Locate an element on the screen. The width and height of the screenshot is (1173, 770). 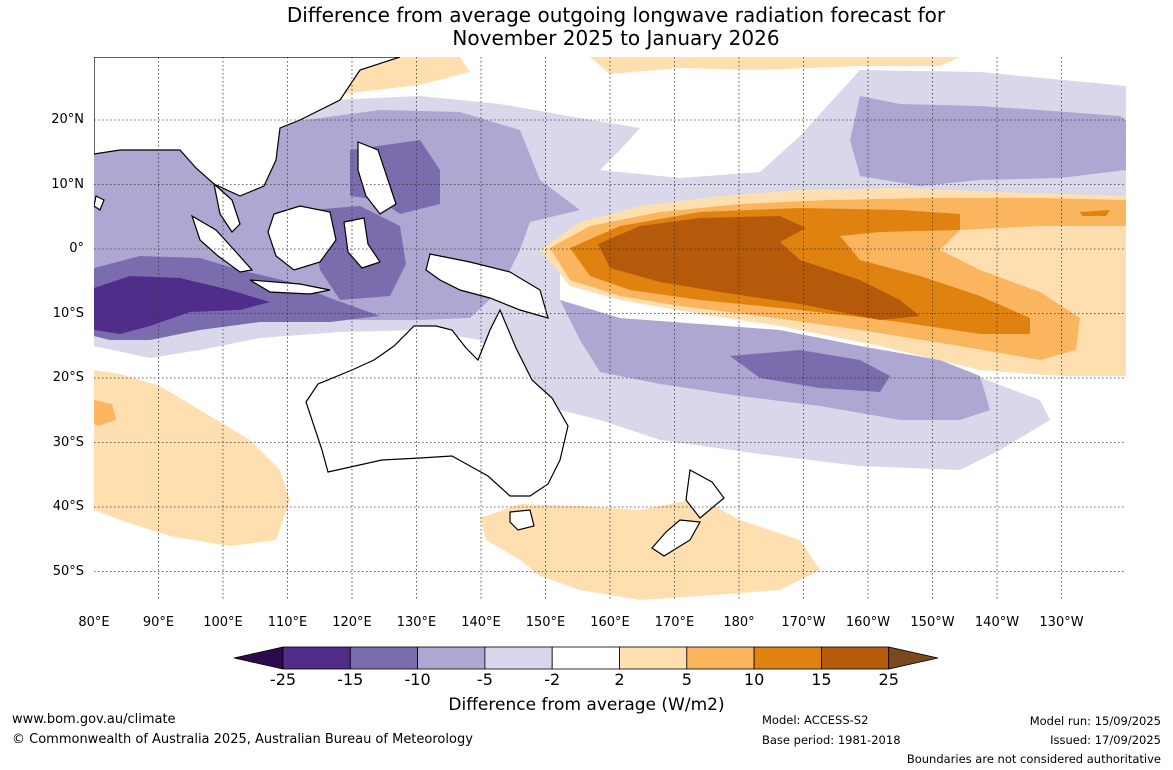
colorbar is located at coordinates (586, 658).